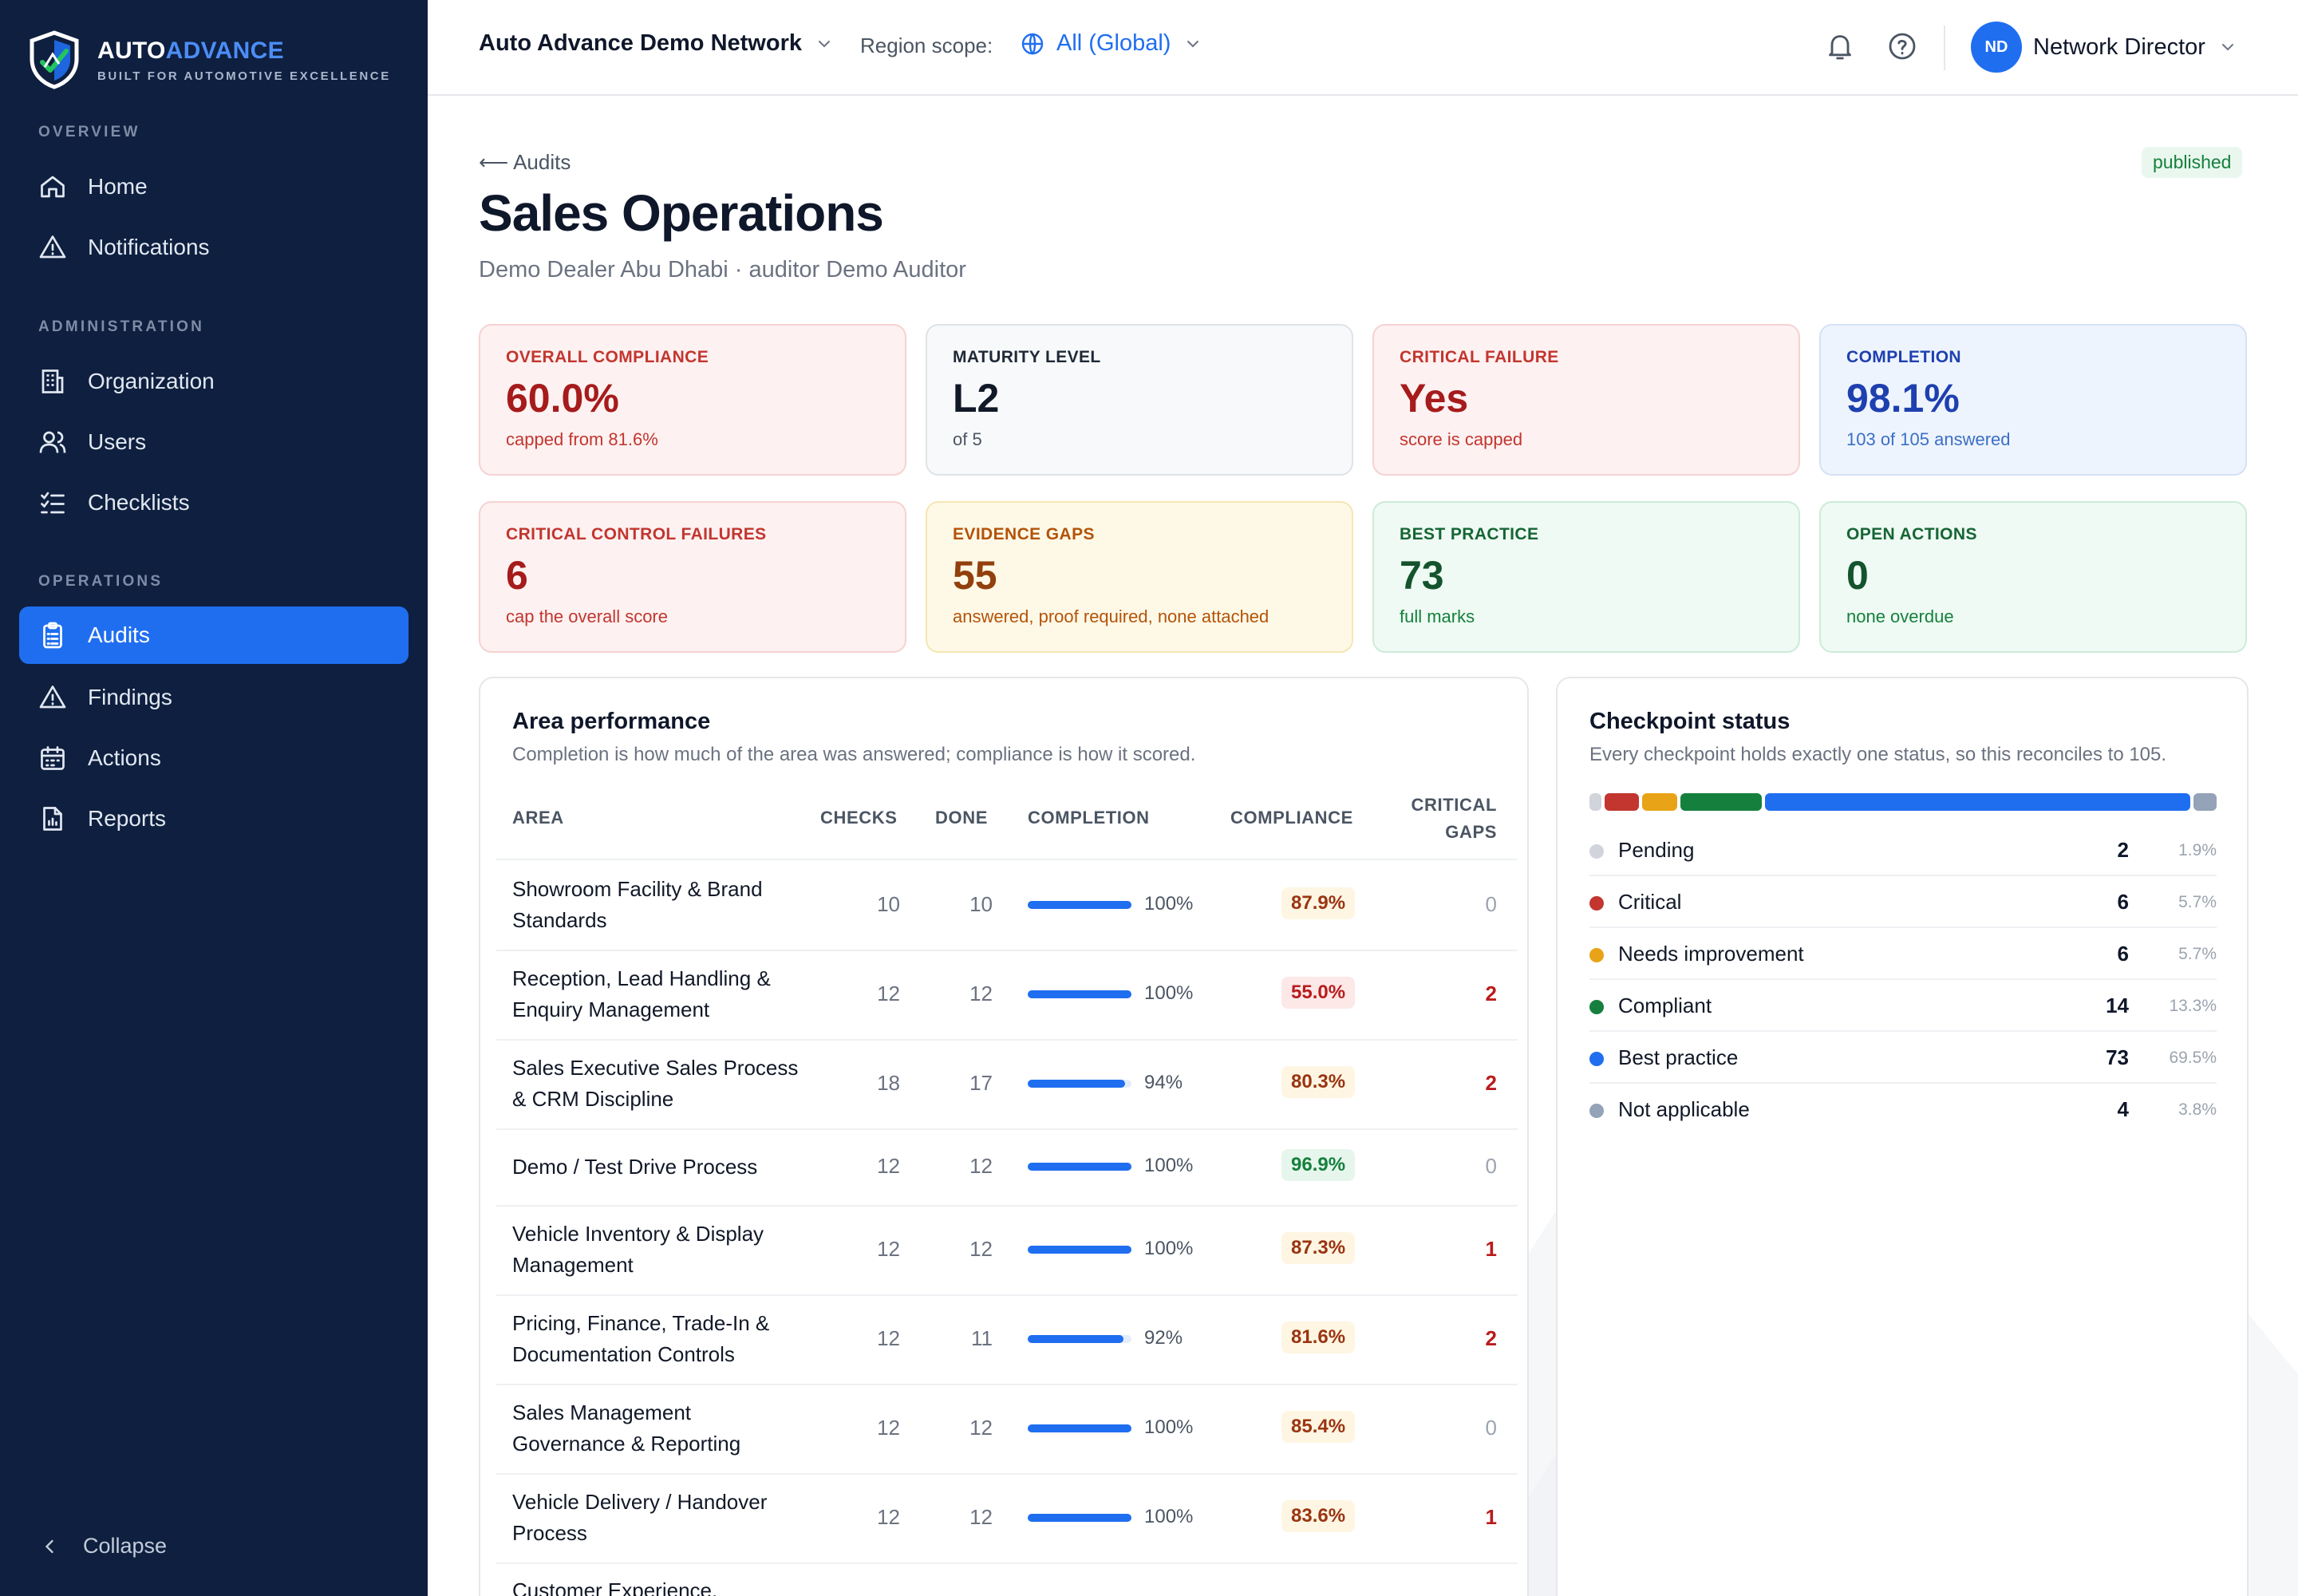 The height and width of the screenshot is (1596, 2298). Describe the element at coordinates (1903, 357) in the screenshot. I see `kpi-label: COMPLETION` at that location.